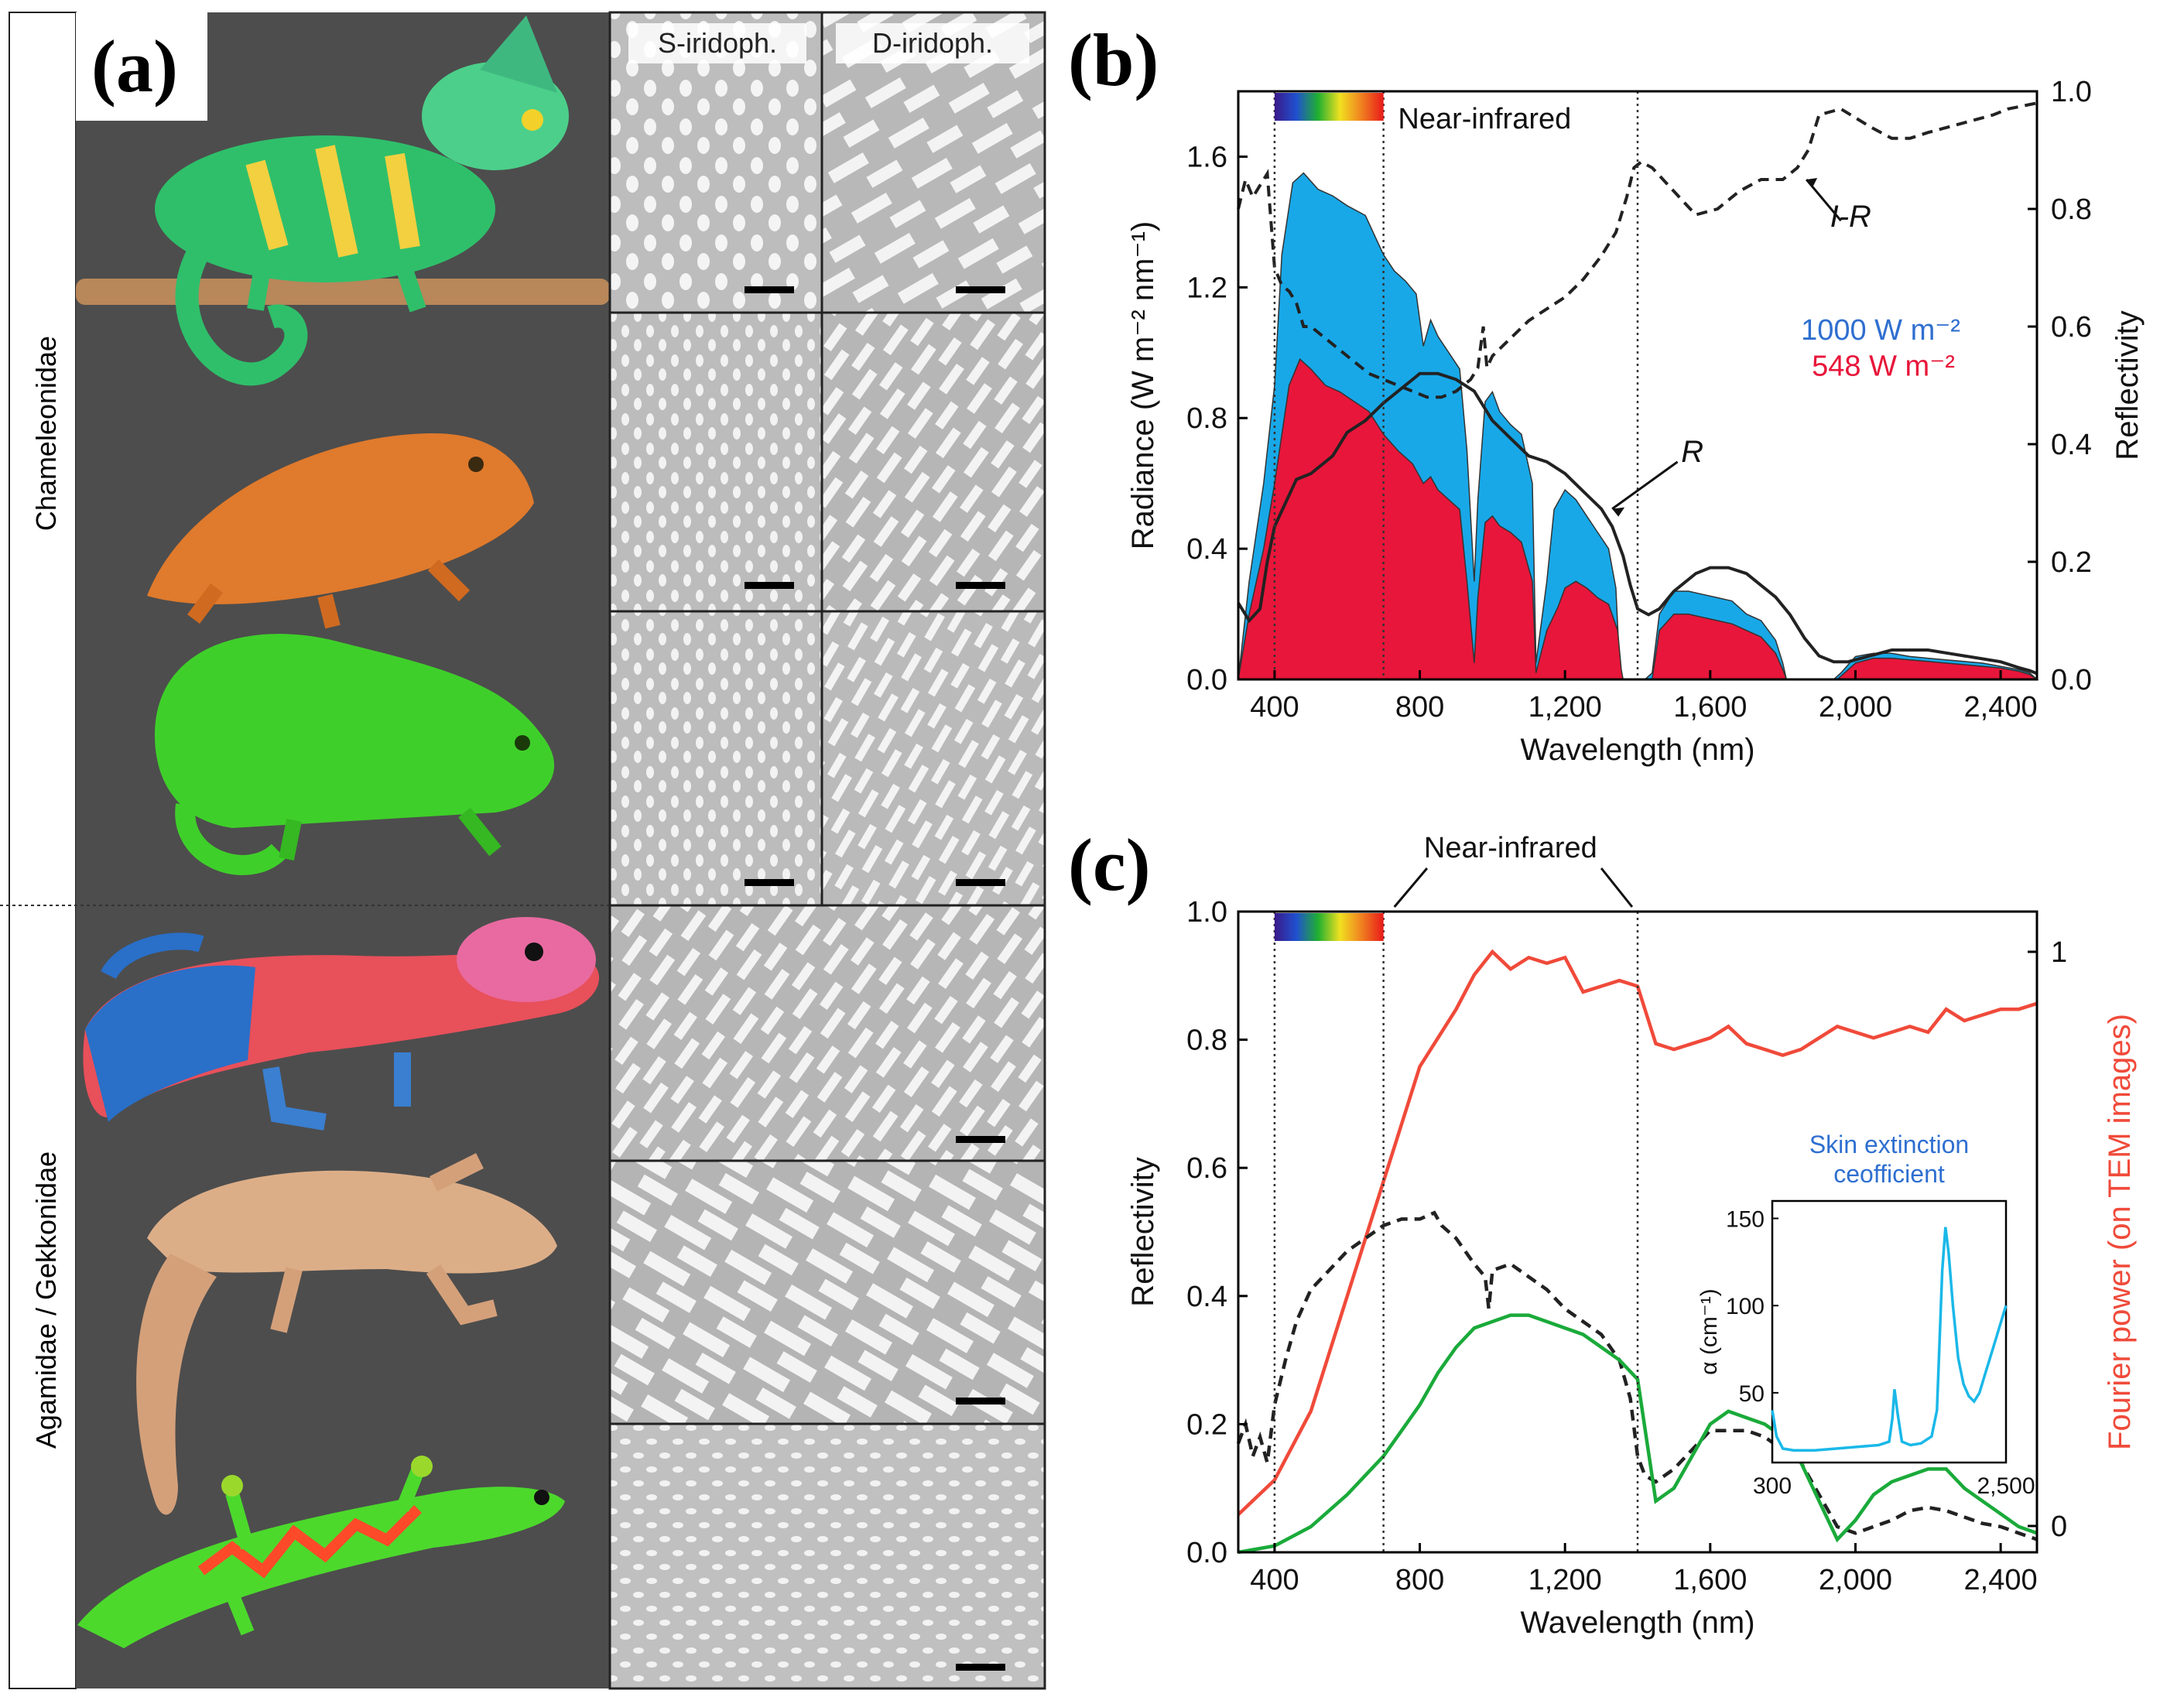  I want to click on arrow-r, so click(1645, 485).